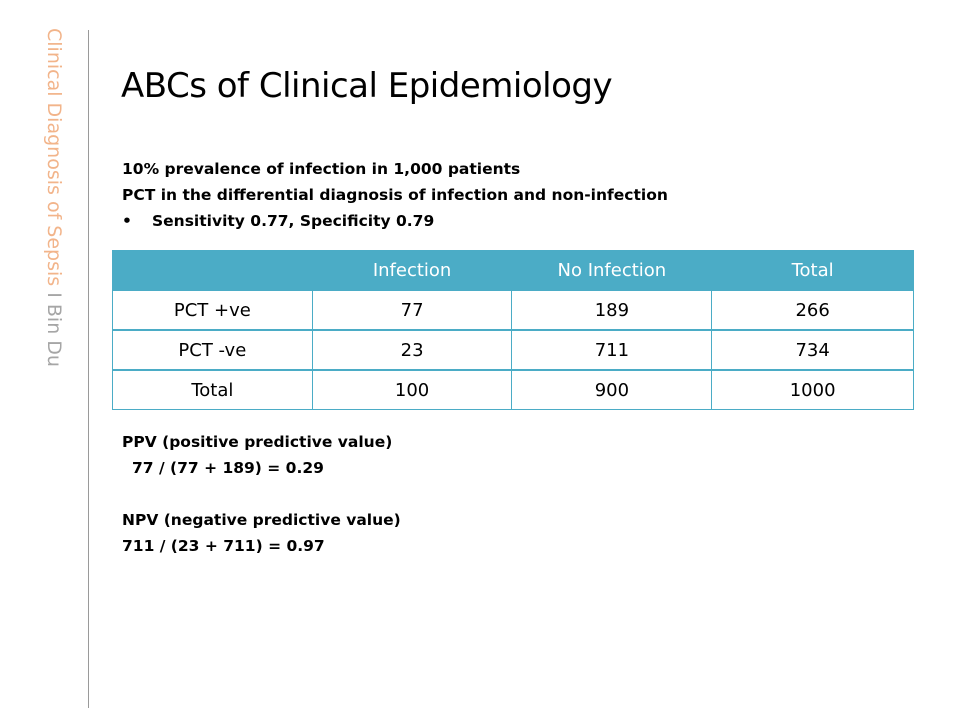 This screenshot has width=960, height=720. I want to click on table-cell: PCT -ve, so click(212, 350).